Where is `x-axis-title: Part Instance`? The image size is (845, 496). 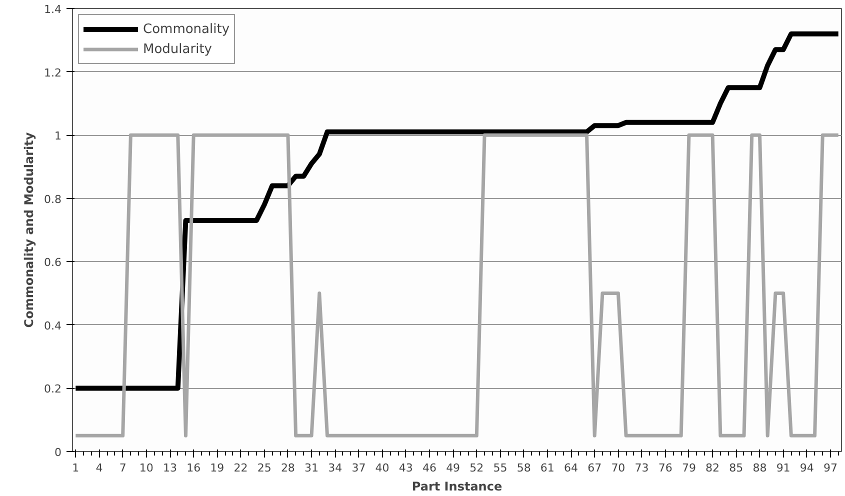 x-axis-title: Part Instance is located at coordinates (457, 487).